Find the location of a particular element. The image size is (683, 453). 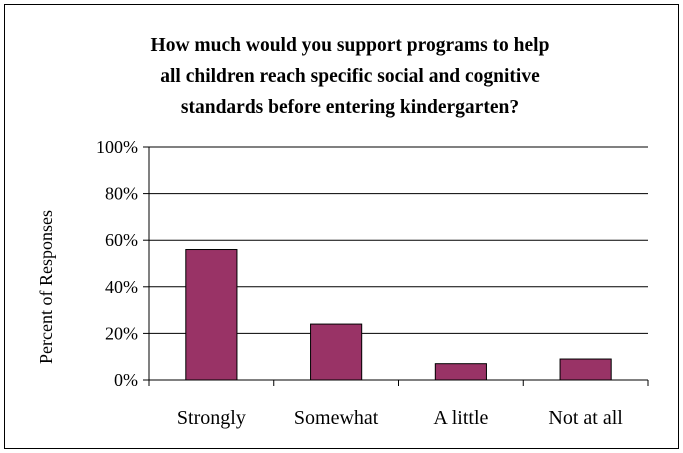

chart-title-line-3: standards before entering kindergarten? is located at coordinates (350, 107).